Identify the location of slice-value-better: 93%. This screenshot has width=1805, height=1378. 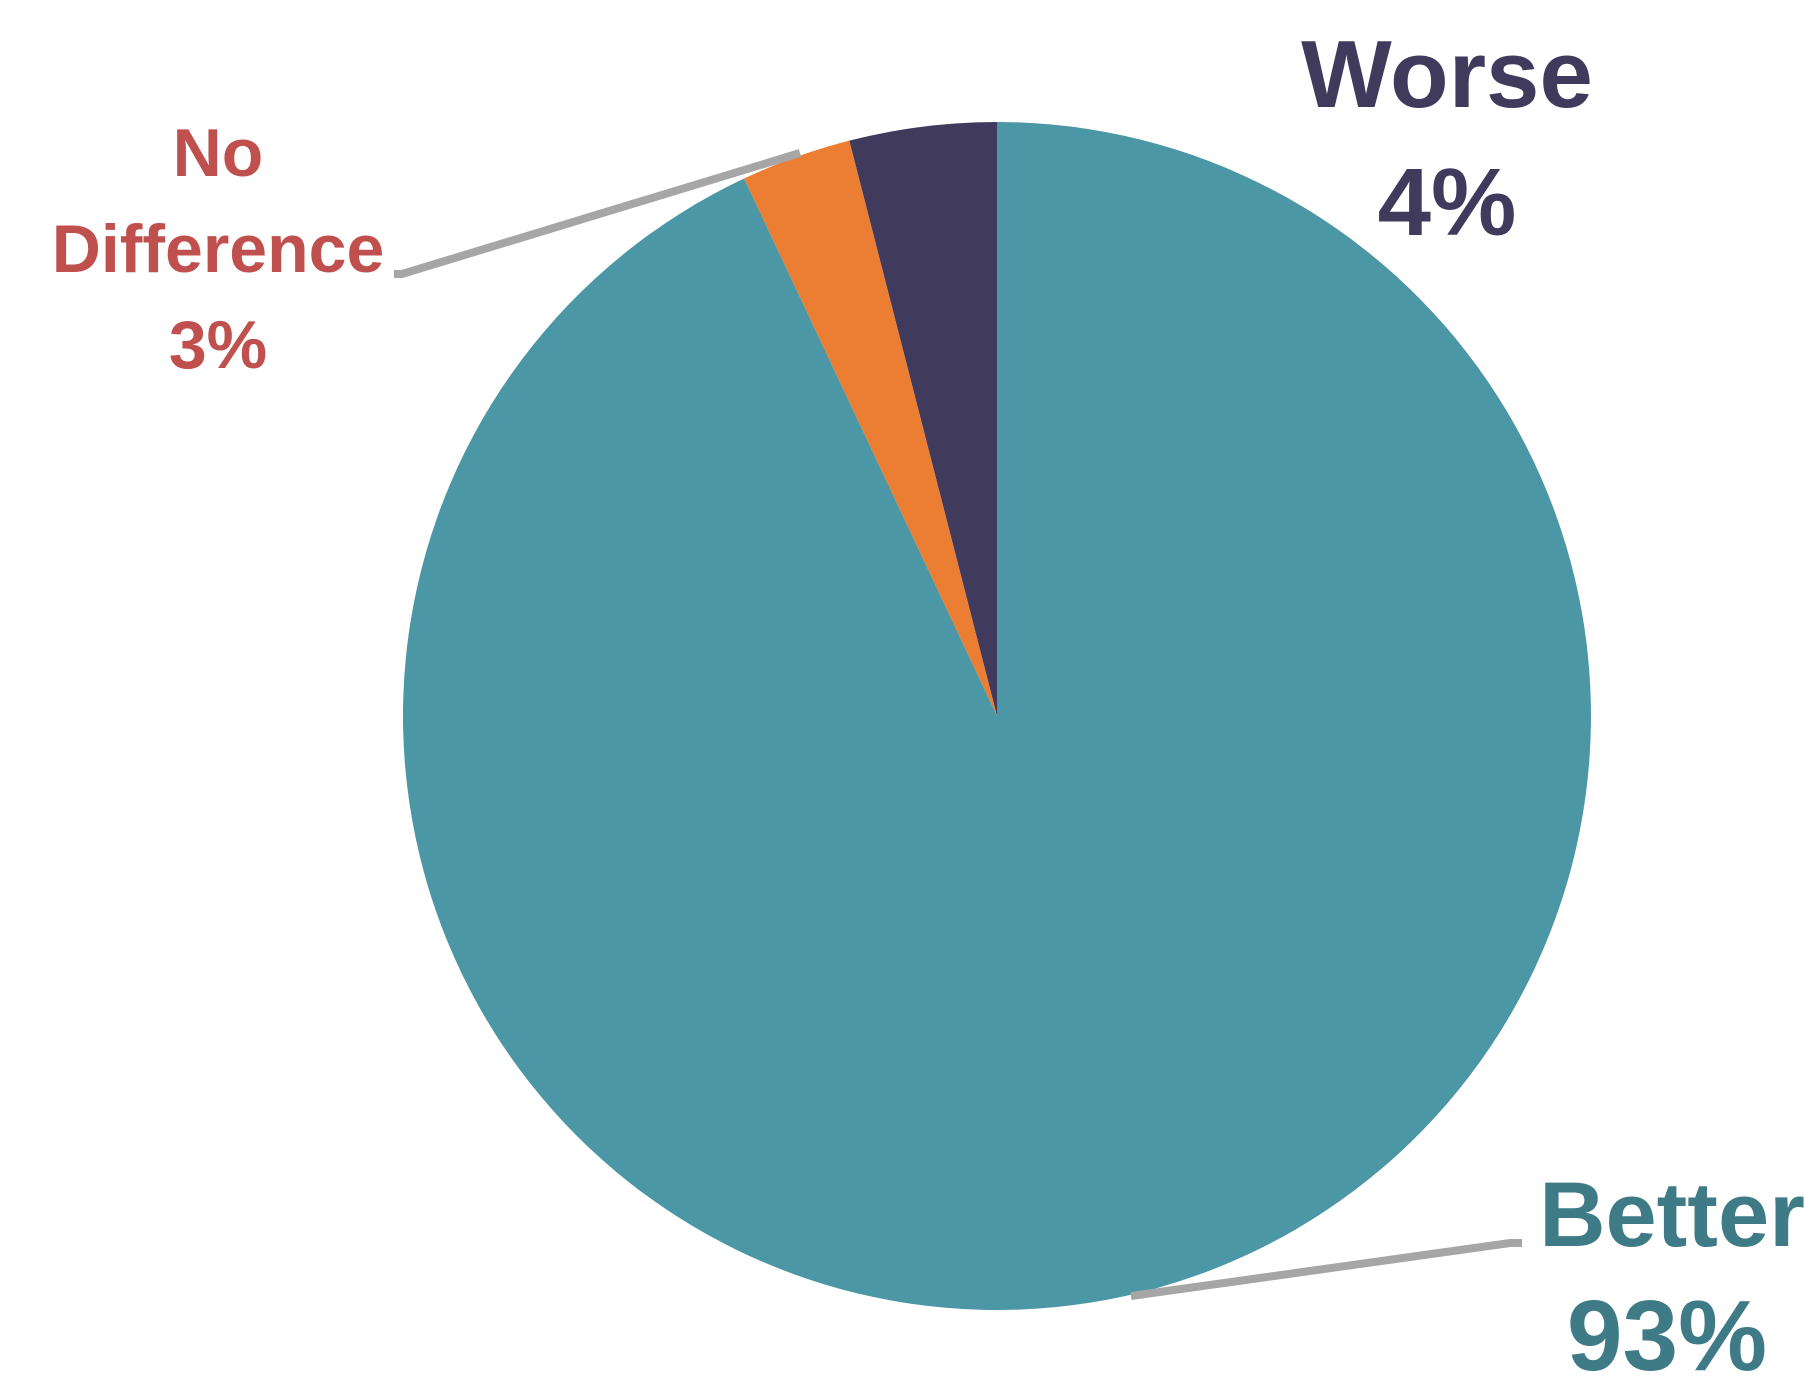
(1667, 1329).